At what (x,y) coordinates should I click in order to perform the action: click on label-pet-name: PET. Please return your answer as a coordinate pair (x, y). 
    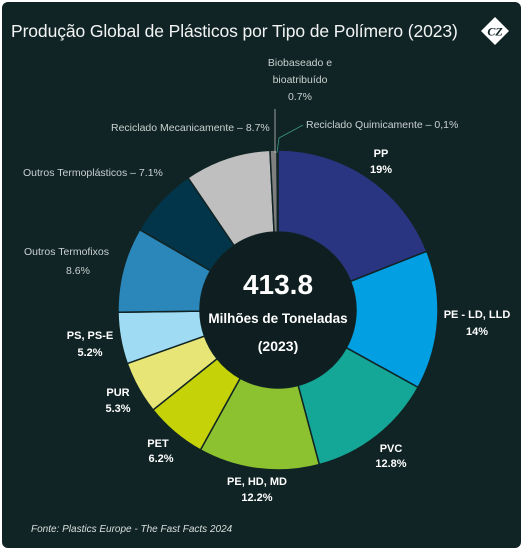
    Looking at the image, I should click on (158, 444).